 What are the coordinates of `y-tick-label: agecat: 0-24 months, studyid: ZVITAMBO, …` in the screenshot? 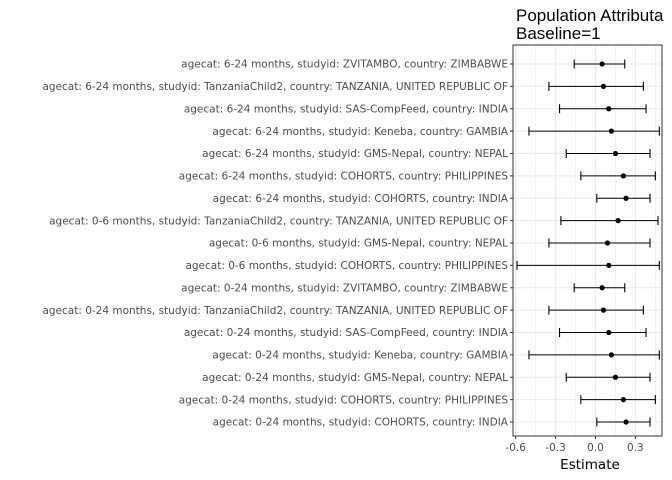 It's located at (344, 288).